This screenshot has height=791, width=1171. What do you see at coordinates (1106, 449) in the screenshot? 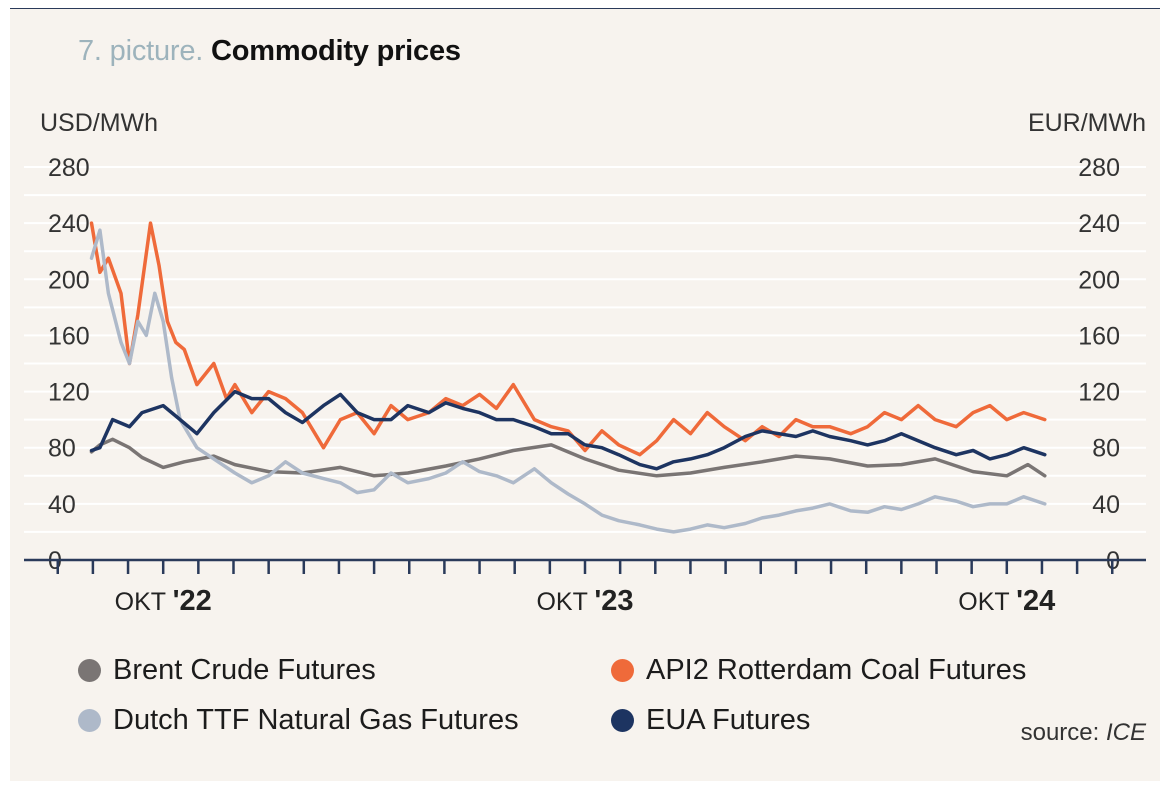
I see `y-right-tick-label: 80` at bounding box center [1106, 449].